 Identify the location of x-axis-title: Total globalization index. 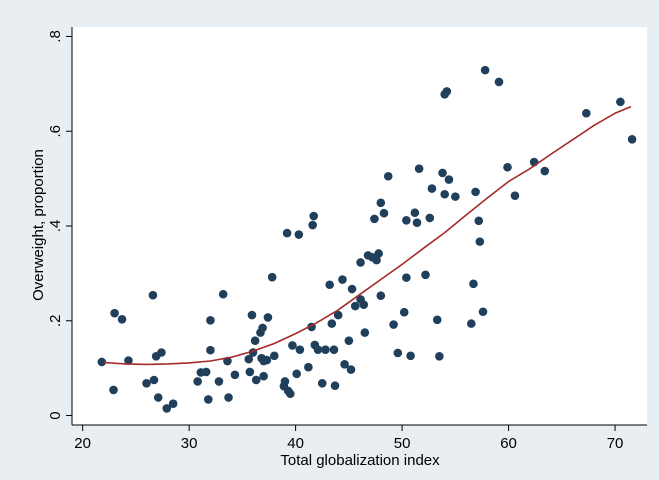
(360, 460).